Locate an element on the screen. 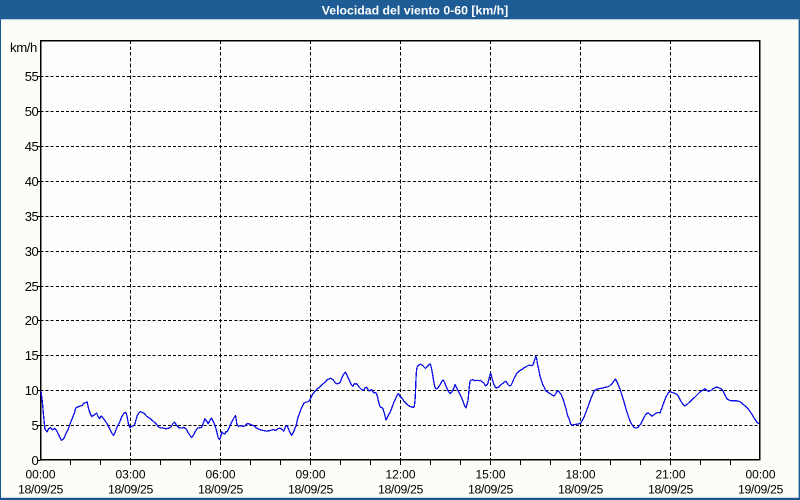  svg-text: 25 is located at coordinates (32, 286).